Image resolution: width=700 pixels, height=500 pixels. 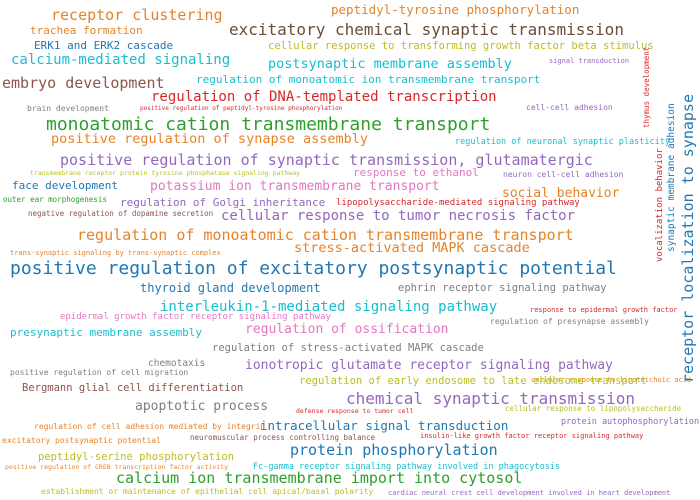 I want to click on word: trachea formation, so click(x=86, y=30).